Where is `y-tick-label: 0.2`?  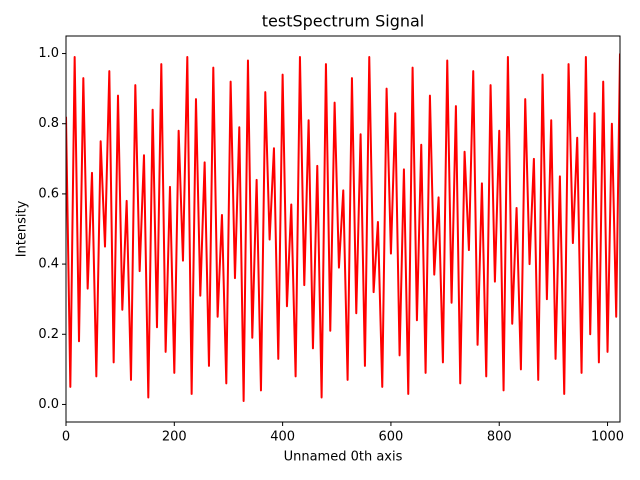
y-tick-label: 0.2 is located at coordinates (48, 334).